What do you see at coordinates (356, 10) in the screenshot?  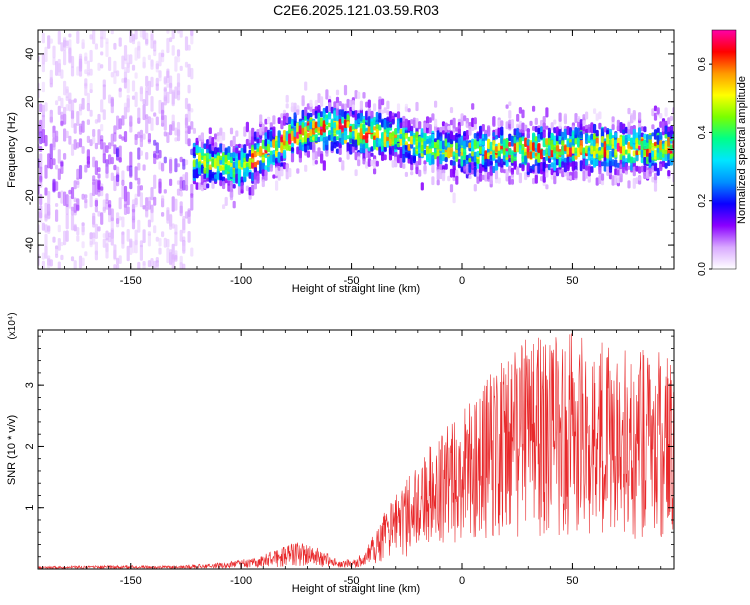 I see `figure-title: C2E6.2025.121.03.59.R03` at bounding box center [356, 10].